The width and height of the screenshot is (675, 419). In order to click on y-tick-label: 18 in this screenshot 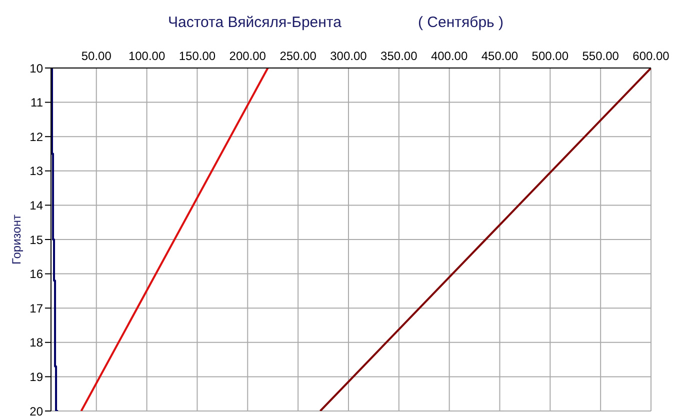, I will do `click(37, 343)`.